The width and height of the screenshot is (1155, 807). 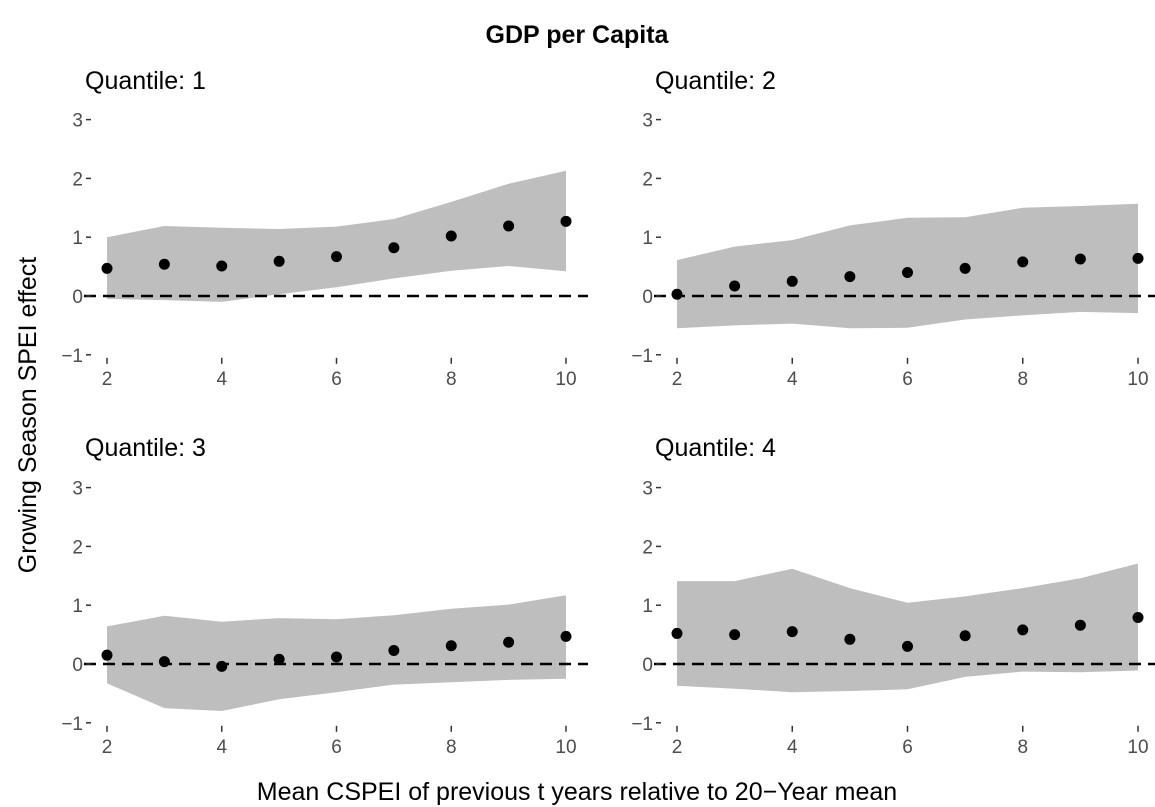 What do you see at coordinates (145, 448) in the screenshot?
I see `panel-title: Quantile: 3` at bounding box center [145, 448].